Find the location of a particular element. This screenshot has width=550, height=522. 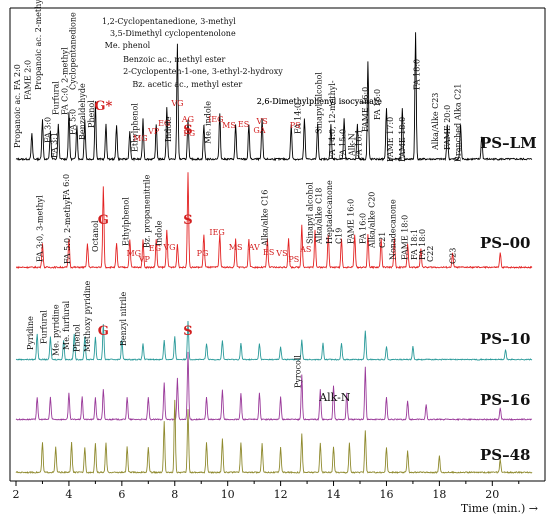

x-tick-label: 10 is located at coordinates (228, 494).